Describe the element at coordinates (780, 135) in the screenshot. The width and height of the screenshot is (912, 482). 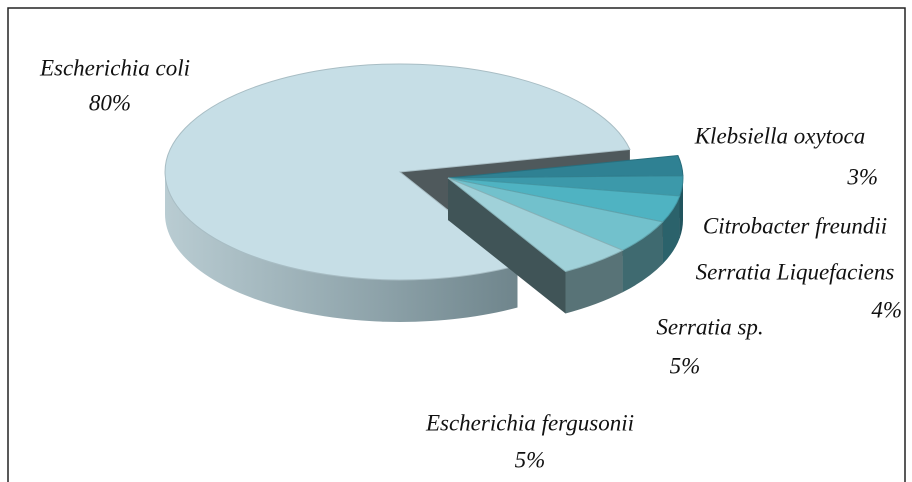
I see `slice-name: Klebsiella oxytoca` at that location.